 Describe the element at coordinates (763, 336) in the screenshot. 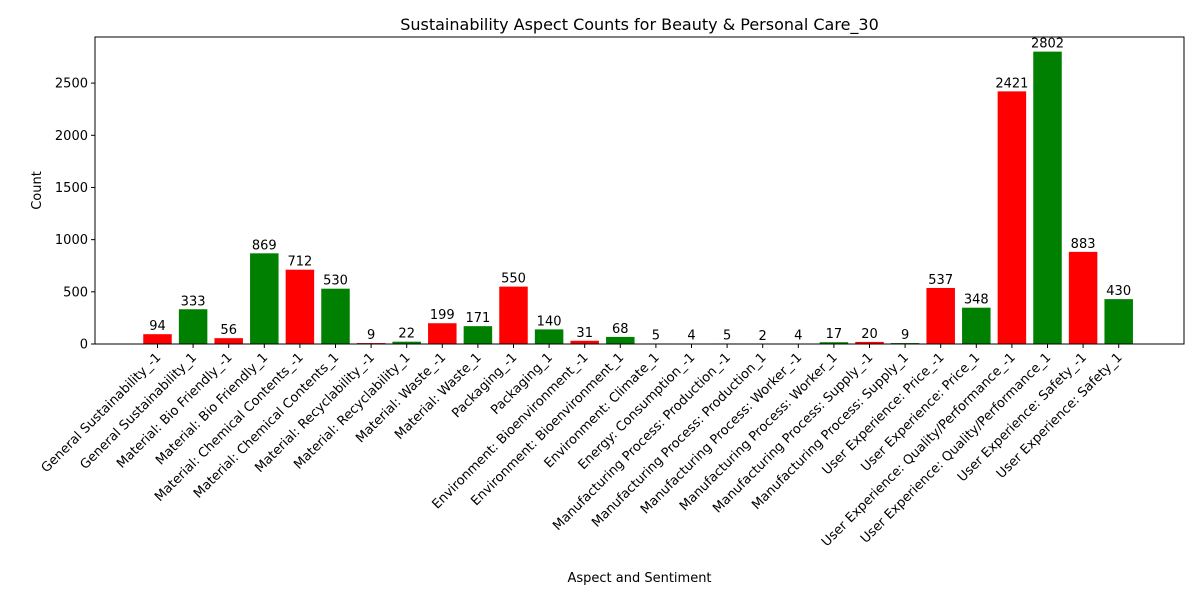

I see `bar-value-label: 2` at that location.